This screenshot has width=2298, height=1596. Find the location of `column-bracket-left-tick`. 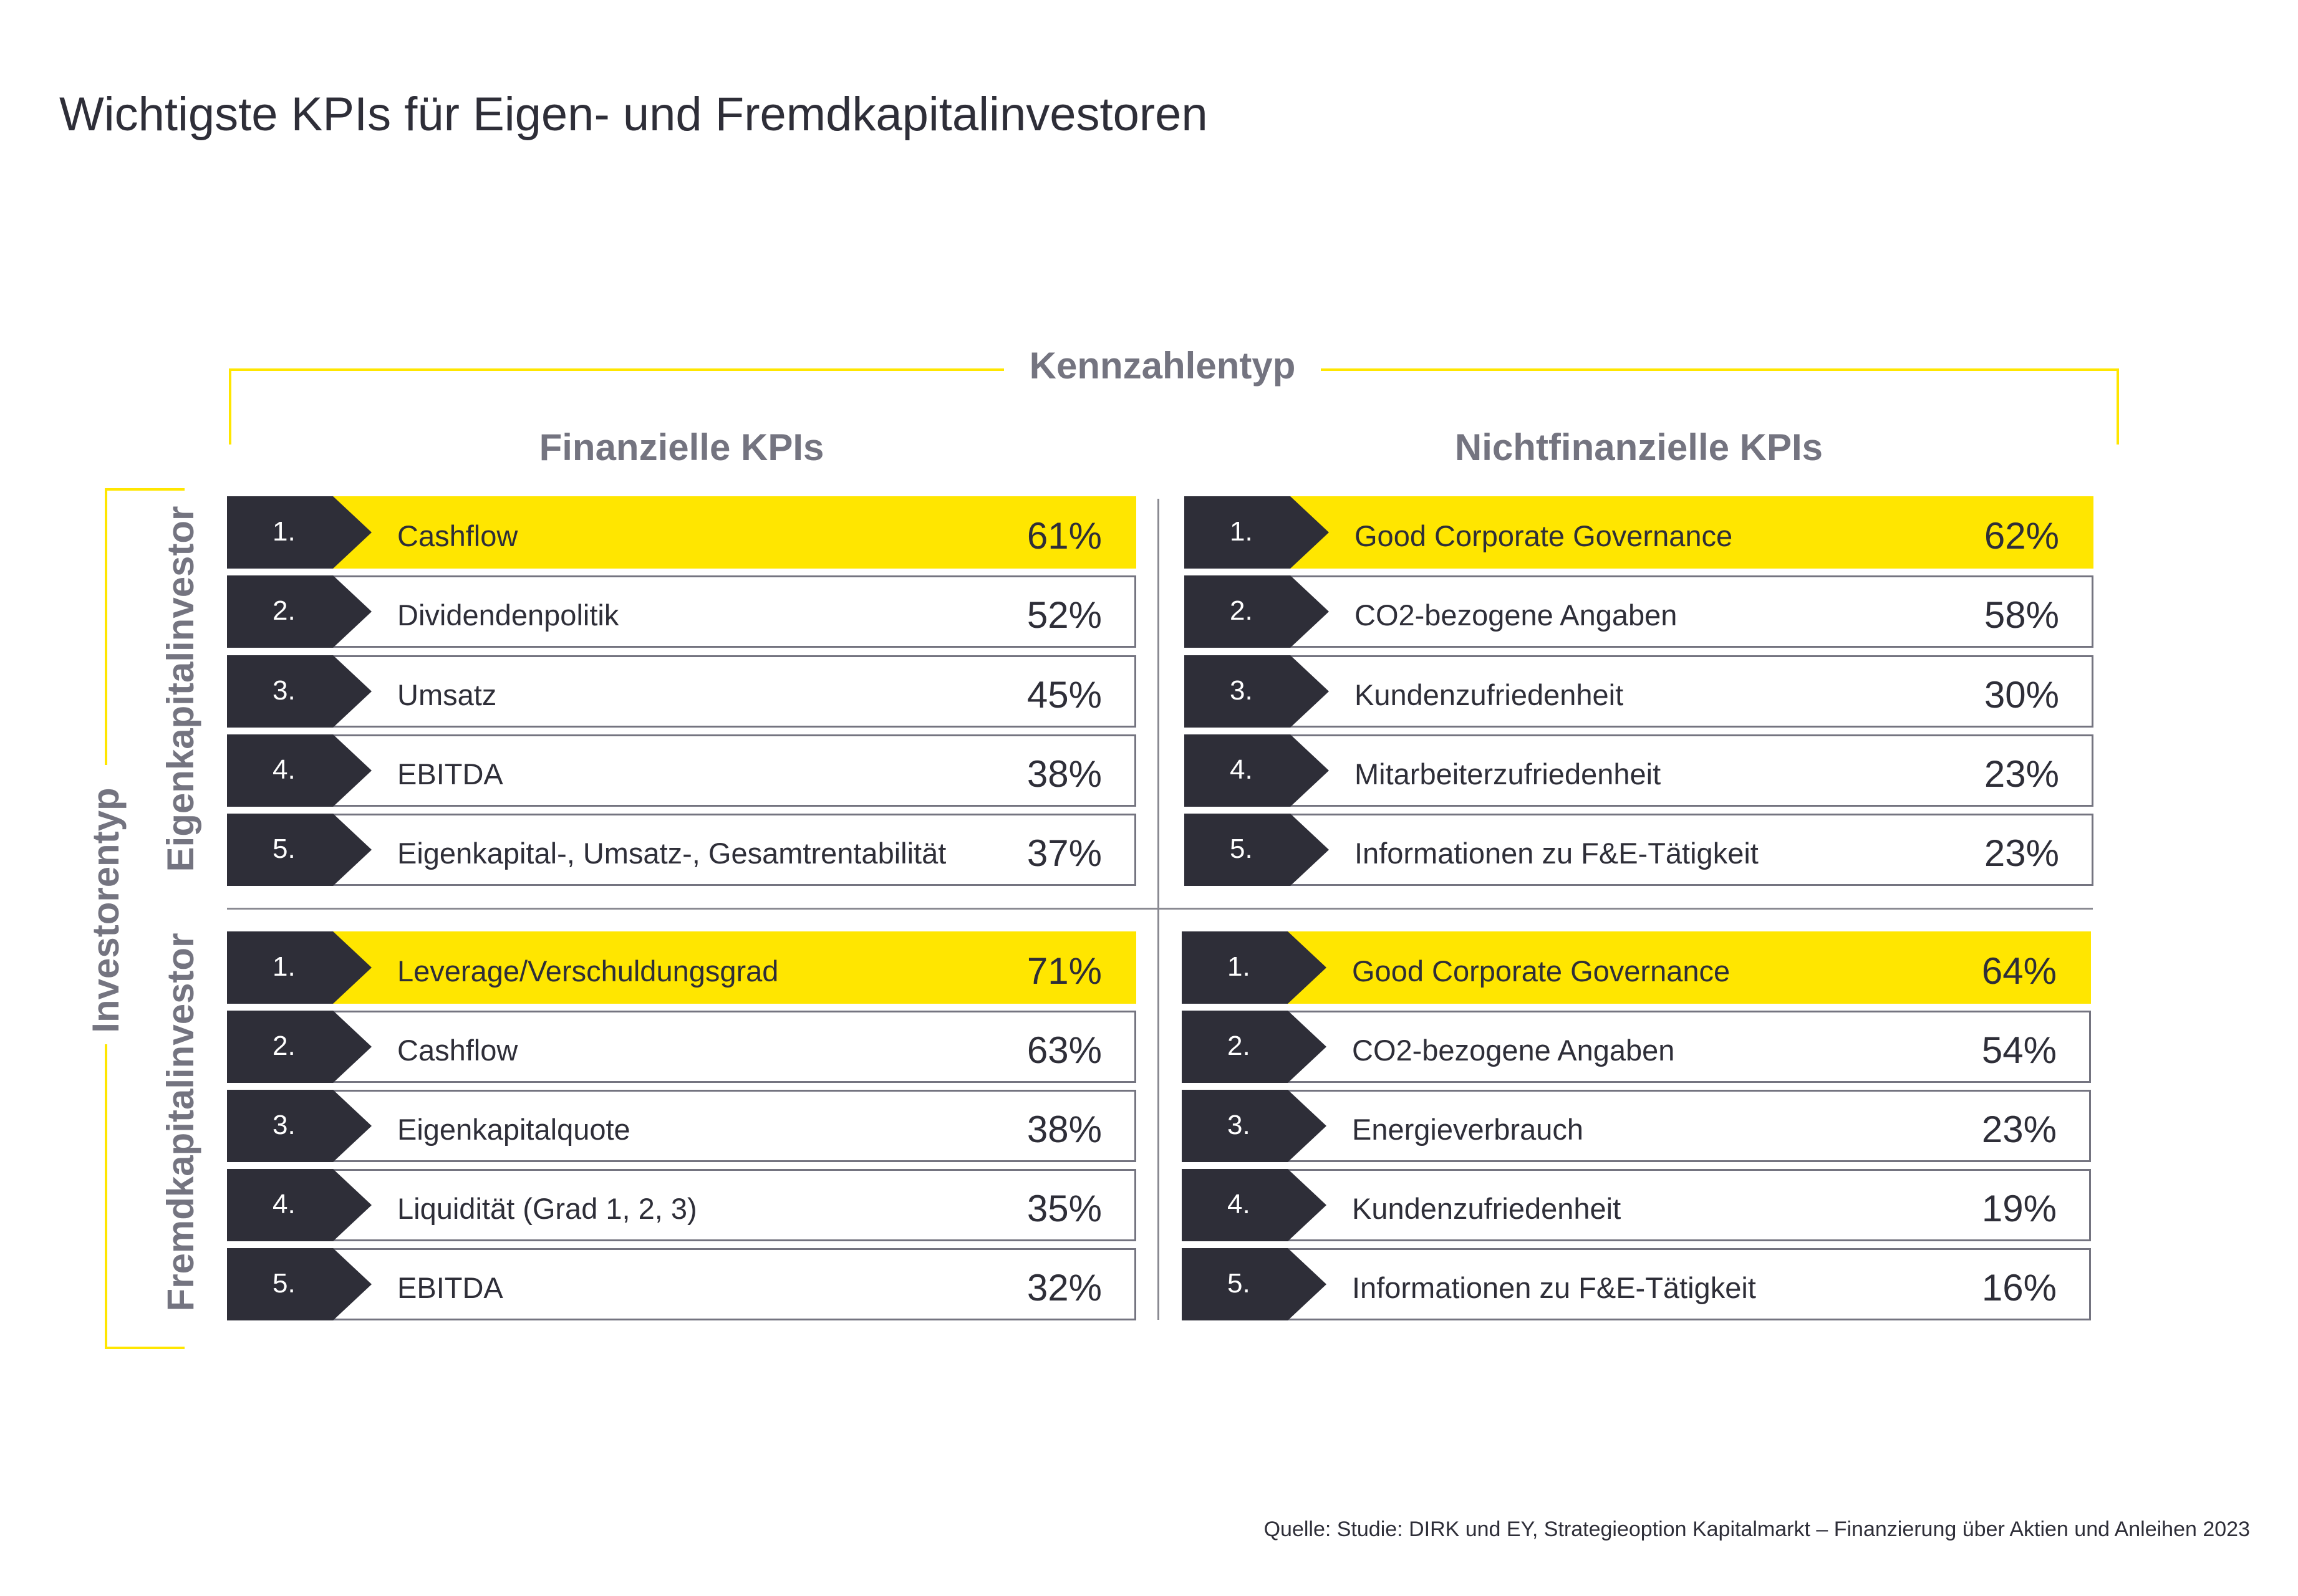

column-bracket-left-tick is located at coordinates (230, 406).